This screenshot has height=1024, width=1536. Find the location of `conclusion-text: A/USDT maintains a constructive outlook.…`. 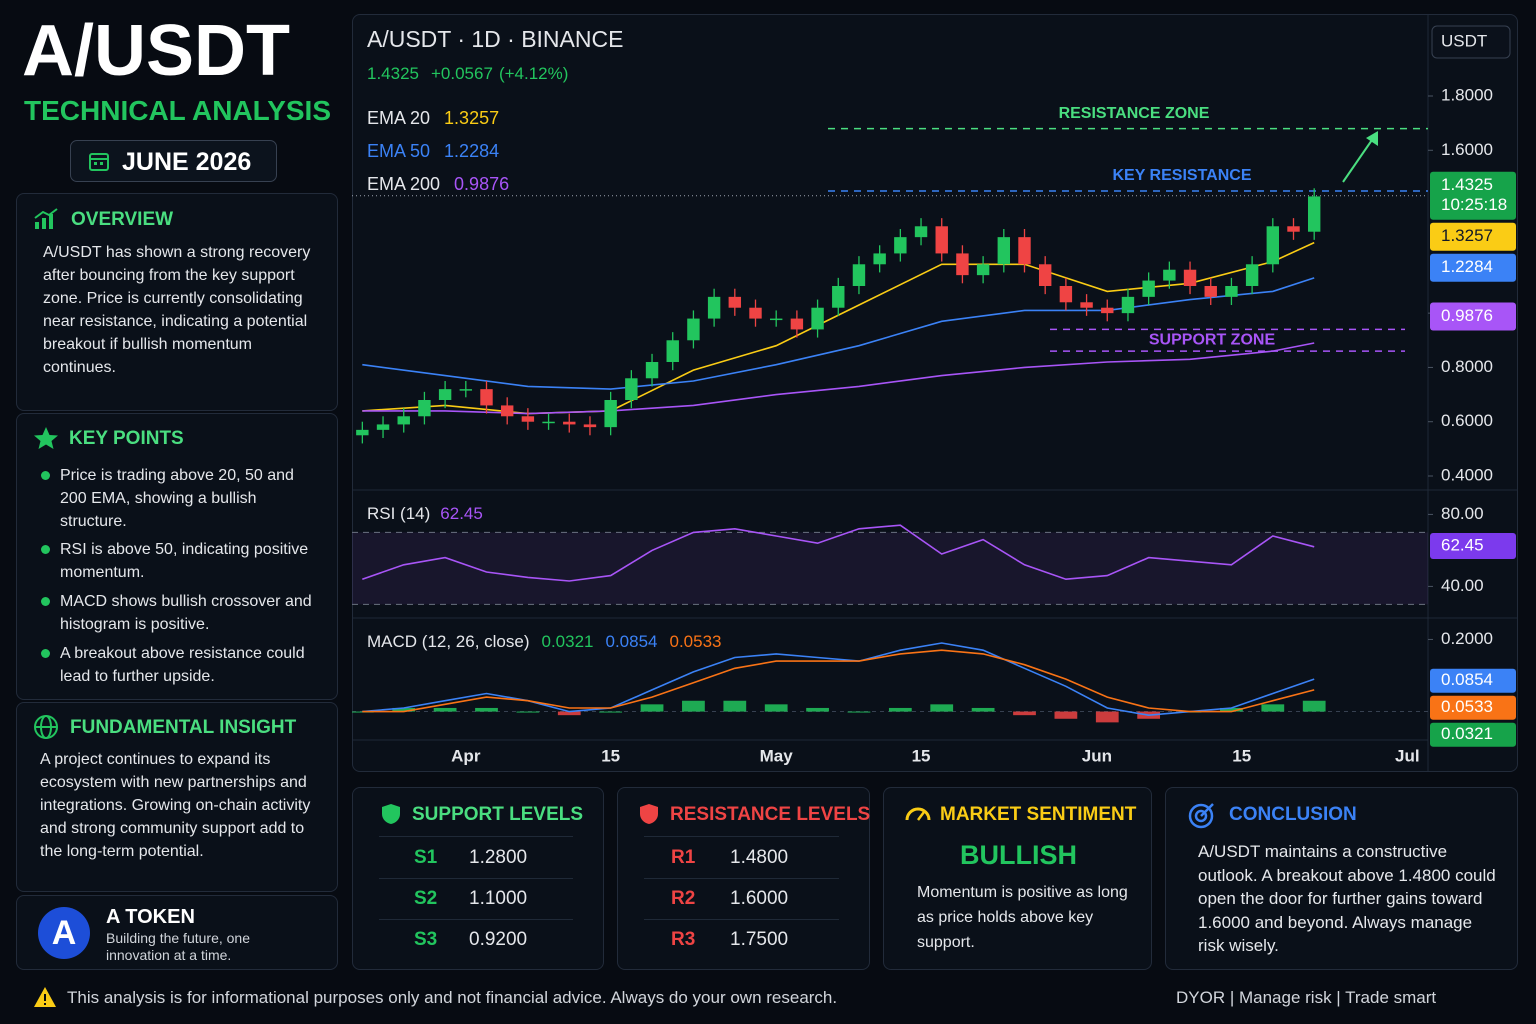

conclusion-text: A/USDT maintains a constructive outlook.… is located at coordinates (1347, 898).